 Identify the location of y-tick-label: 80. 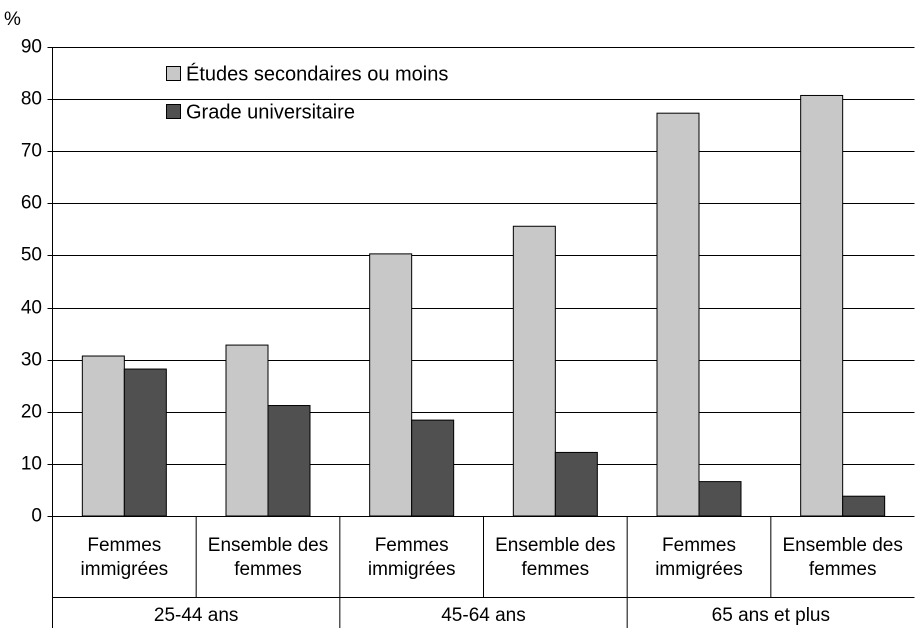
(31, 99).